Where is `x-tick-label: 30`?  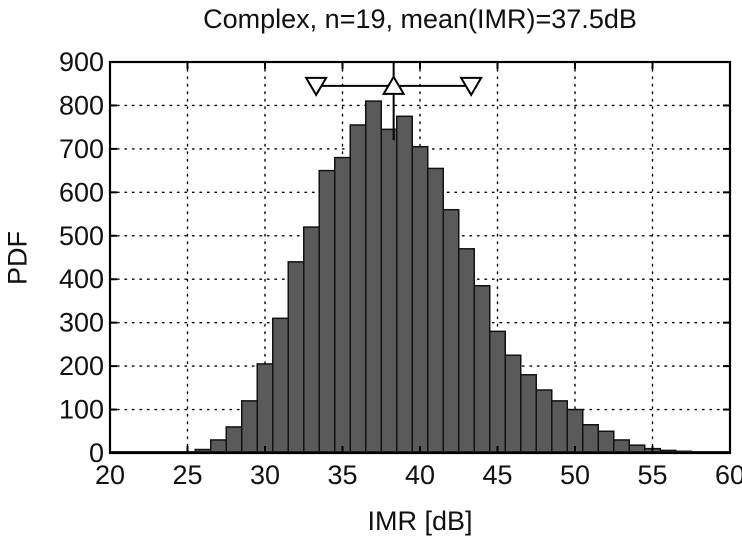 x-tick-label: 30 is located at coordinates (265, 475).